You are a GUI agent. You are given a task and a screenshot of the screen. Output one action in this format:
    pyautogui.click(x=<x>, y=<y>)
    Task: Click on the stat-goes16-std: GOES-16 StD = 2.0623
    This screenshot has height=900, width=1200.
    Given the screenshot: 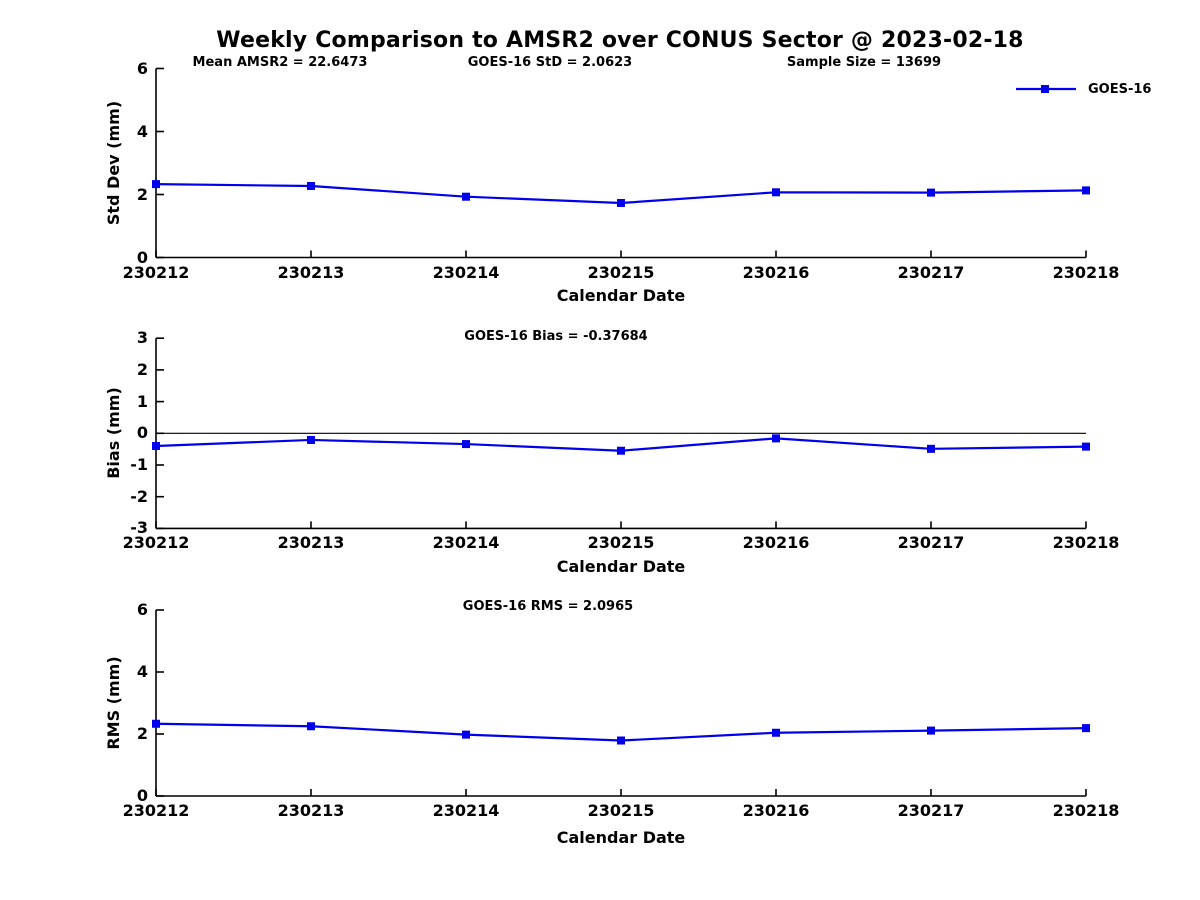 What is the action you would take?
    pyautogui.click(x=550, y=62)
    